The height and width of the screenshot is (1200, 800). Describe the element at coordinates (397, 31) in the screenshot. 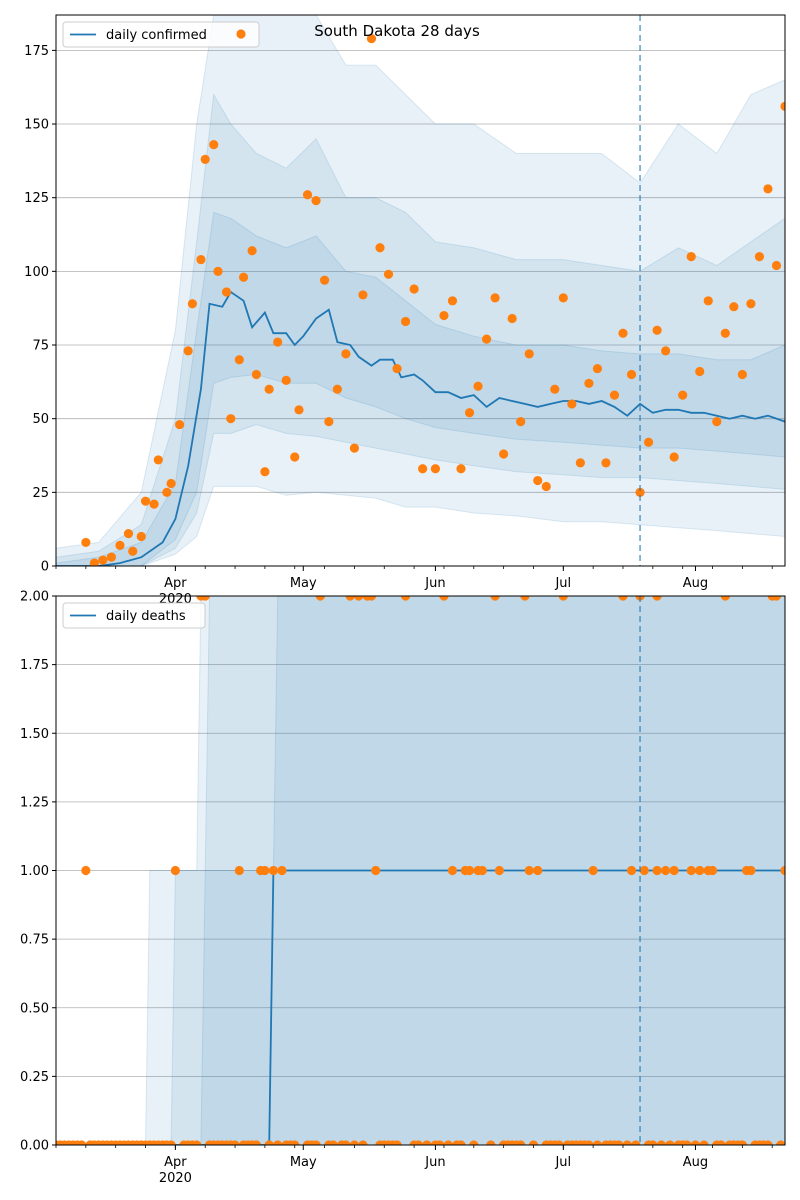

I see `figure-title: South Dakota 28 days` at that location.